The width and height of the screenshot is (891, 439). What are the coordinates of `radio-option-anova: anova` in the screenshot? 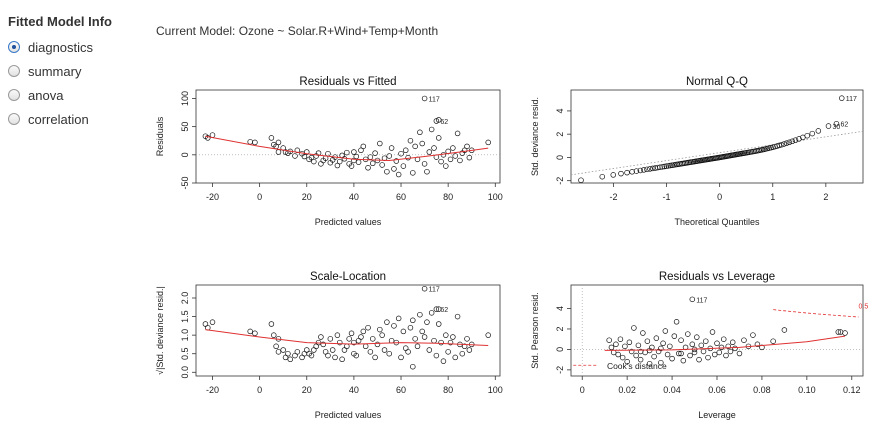 It's located at (78, 95).